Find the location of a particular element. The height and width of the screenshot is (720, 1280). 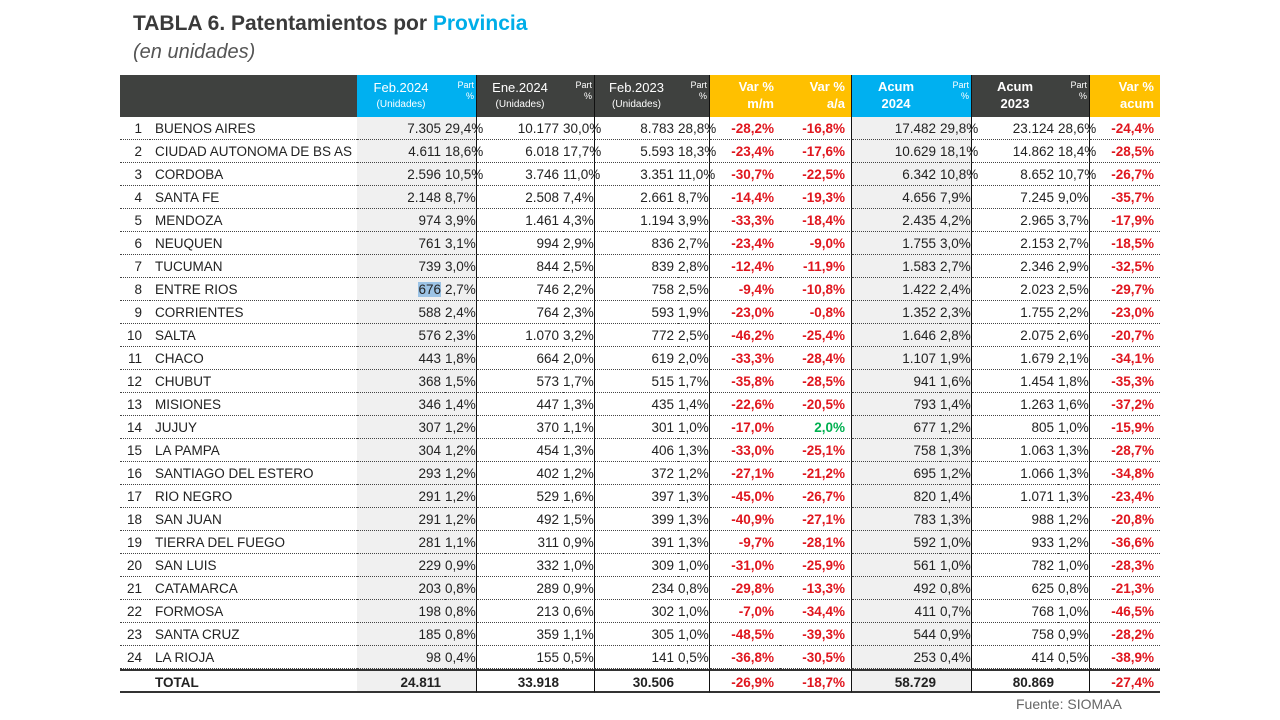

cell-acum2024: 1.107 is located at coordinates (896, 358).